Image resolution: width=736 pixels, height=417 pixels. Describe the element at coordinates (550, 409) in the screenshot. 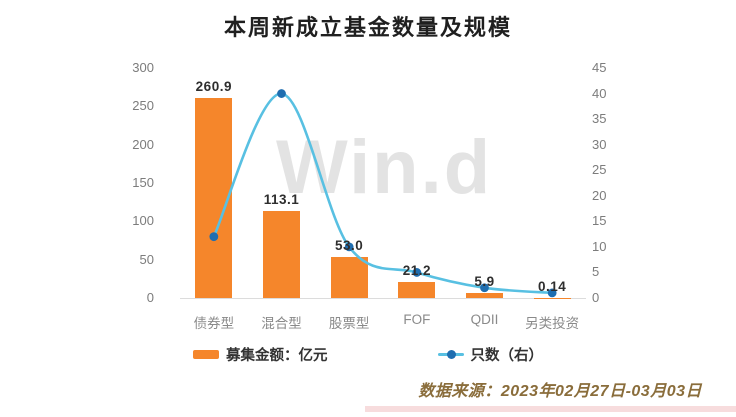

I see `source-underline` at that location.